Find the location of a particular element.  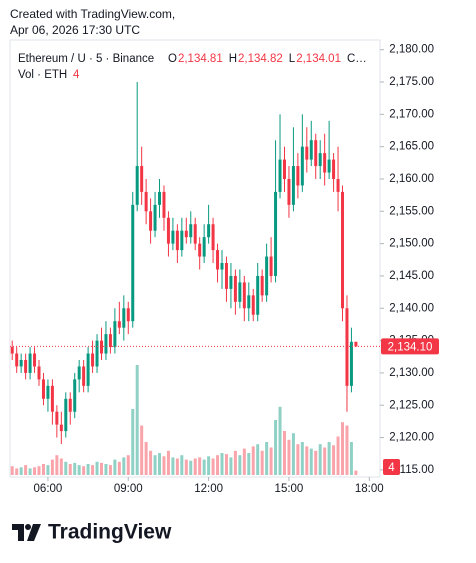

x-tick-label: 18:00 is located at coordinates (369, 489).